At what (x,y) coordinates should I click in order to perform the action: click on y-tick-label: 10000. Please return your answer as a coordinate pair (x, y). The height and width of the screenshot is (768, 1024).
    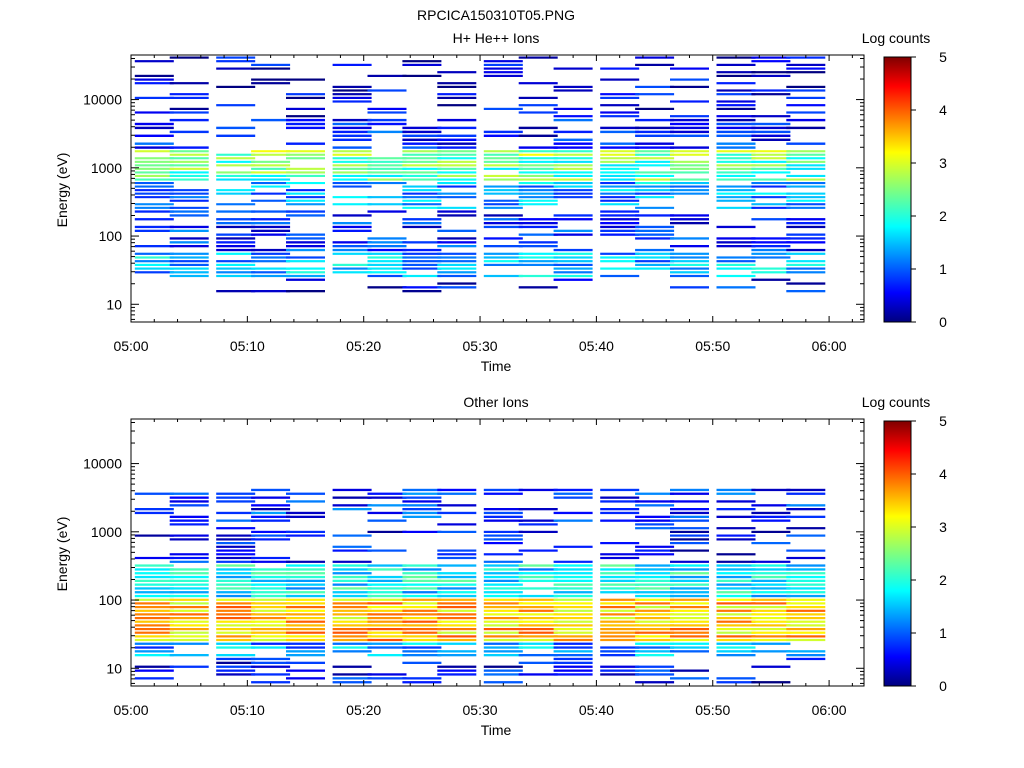
    Looking at the image, I should click on (102, 100).